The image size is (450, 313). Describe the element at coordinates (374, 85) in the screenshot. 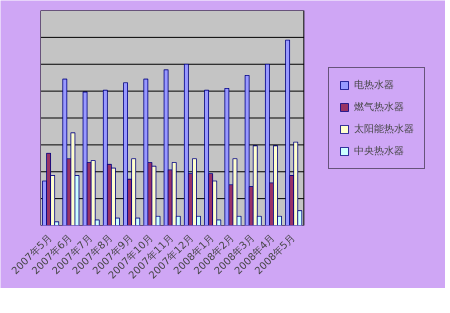

I see `legend-label: 电热水器` at that location.